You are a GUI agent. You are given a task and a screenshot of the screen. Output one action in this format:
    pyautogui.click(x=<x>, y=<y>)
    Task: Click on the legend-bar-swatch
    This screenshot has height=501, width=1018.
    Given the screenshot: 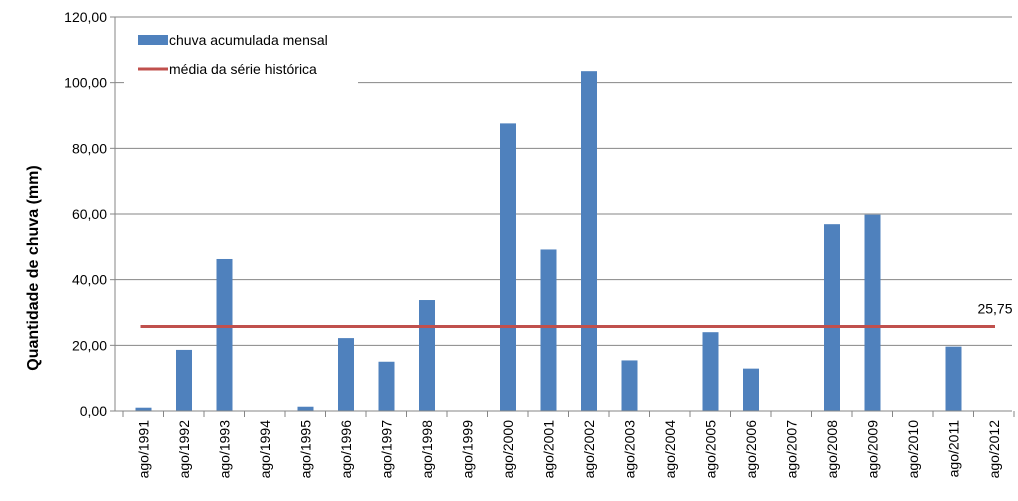 What is the action you would take?
    pyautogui.click(x=153, y=40)
    